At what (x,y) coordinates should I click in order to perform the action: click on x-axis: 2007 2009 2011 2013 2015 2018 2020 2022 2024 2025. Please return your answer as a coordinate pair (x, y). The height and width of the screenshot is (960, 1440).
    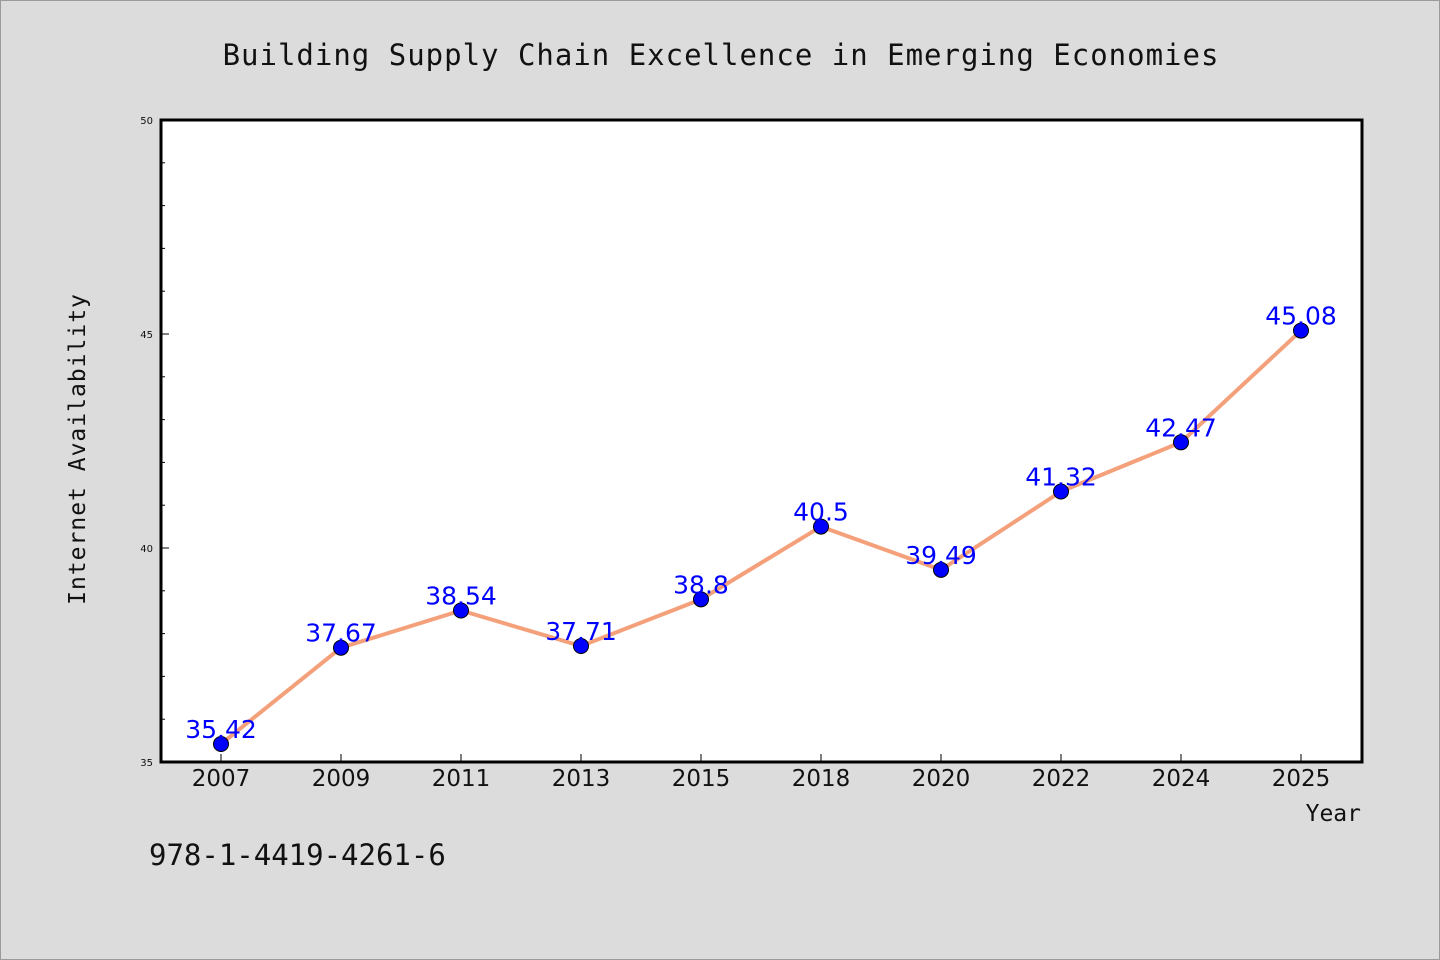
    Looking at the image, I should click on (761, 773).